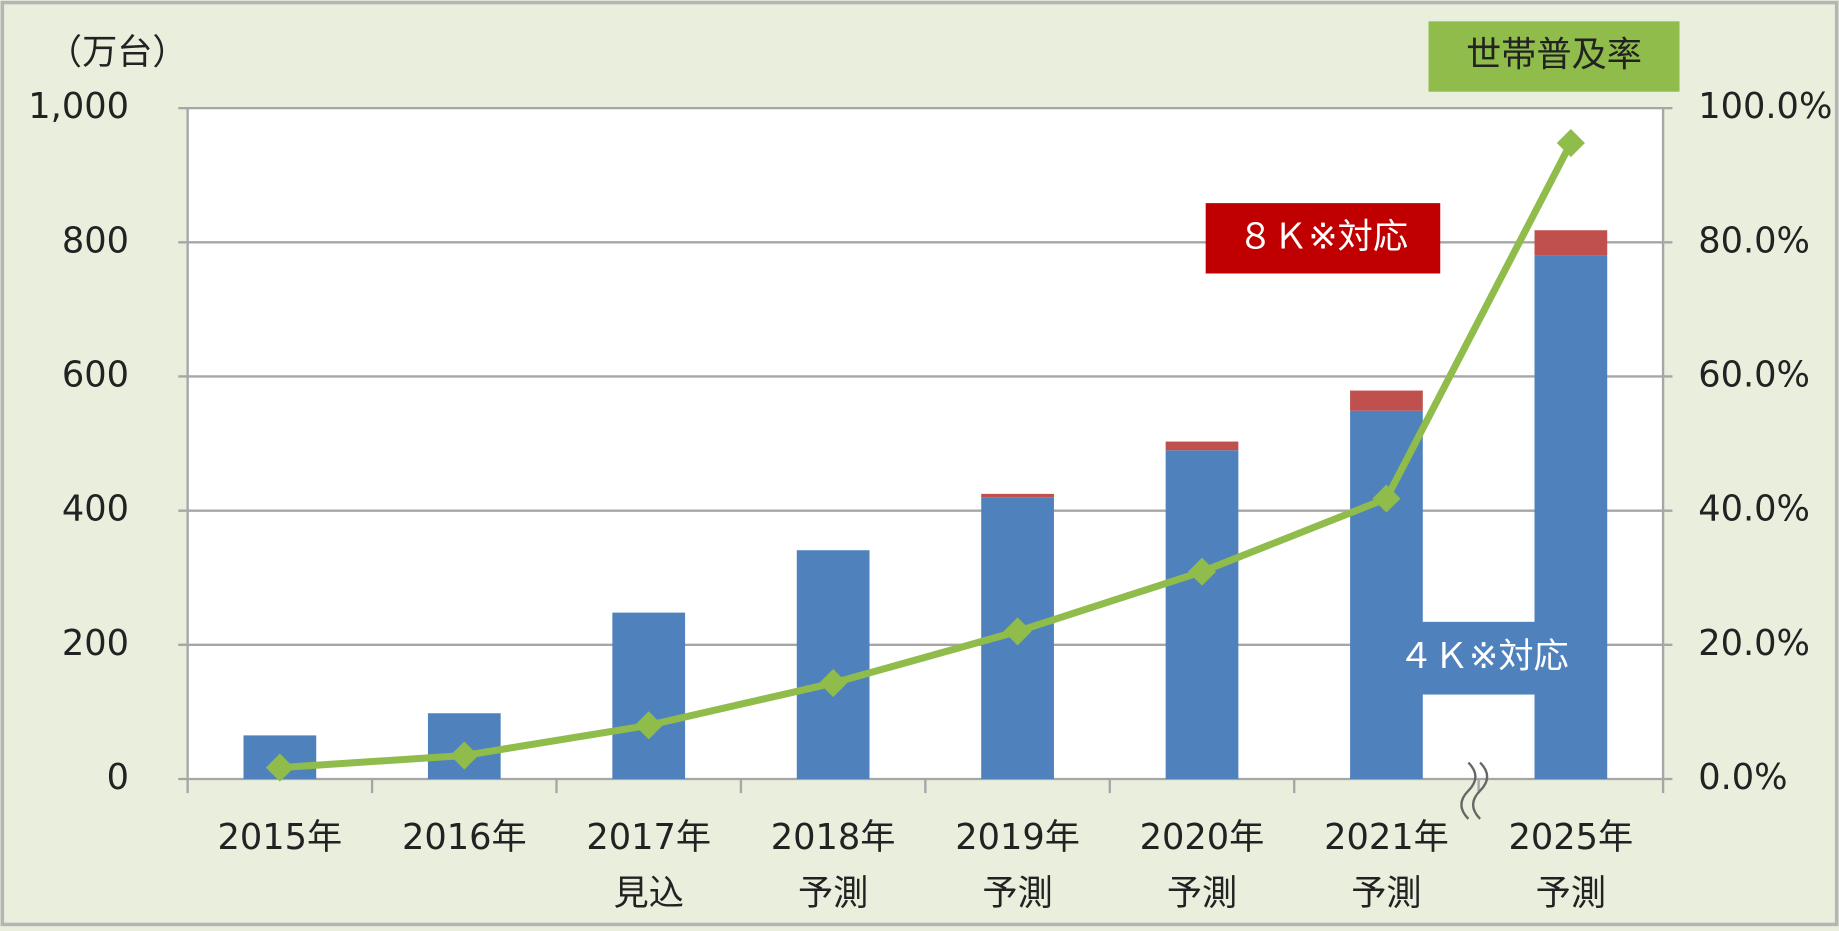  What do you see at coordinates (1386, 837) in the screenshot?
I see `x-tick-label: 2021年` at bounding box center [1386, 837].